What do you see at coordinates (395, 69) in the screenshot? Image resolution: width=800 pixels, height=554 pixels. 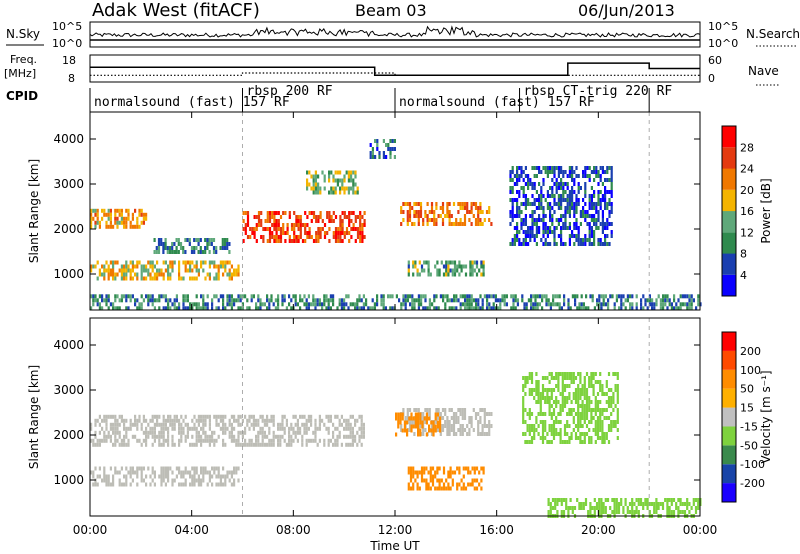 I see `freq-trace` at bounding box center [395, 69].